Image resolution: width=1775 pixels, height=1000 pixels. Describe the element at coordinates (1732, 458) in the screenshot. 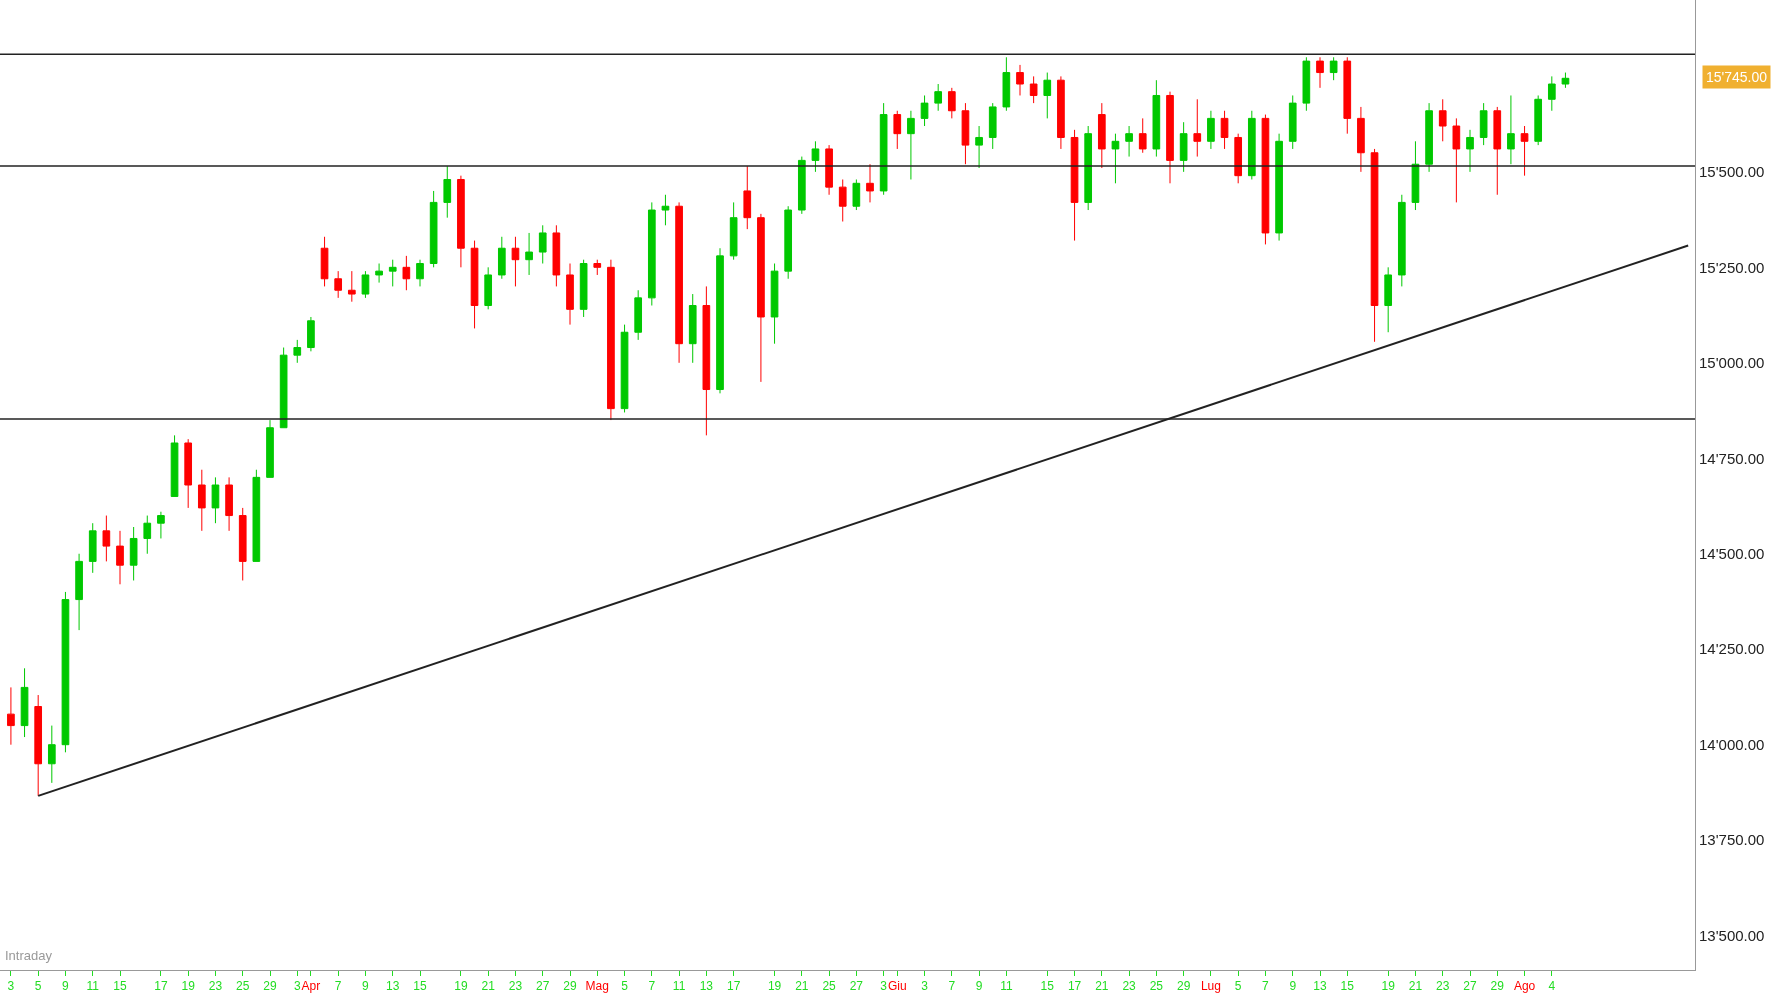

I see `y-tick-label: 14'750.00` at that location.